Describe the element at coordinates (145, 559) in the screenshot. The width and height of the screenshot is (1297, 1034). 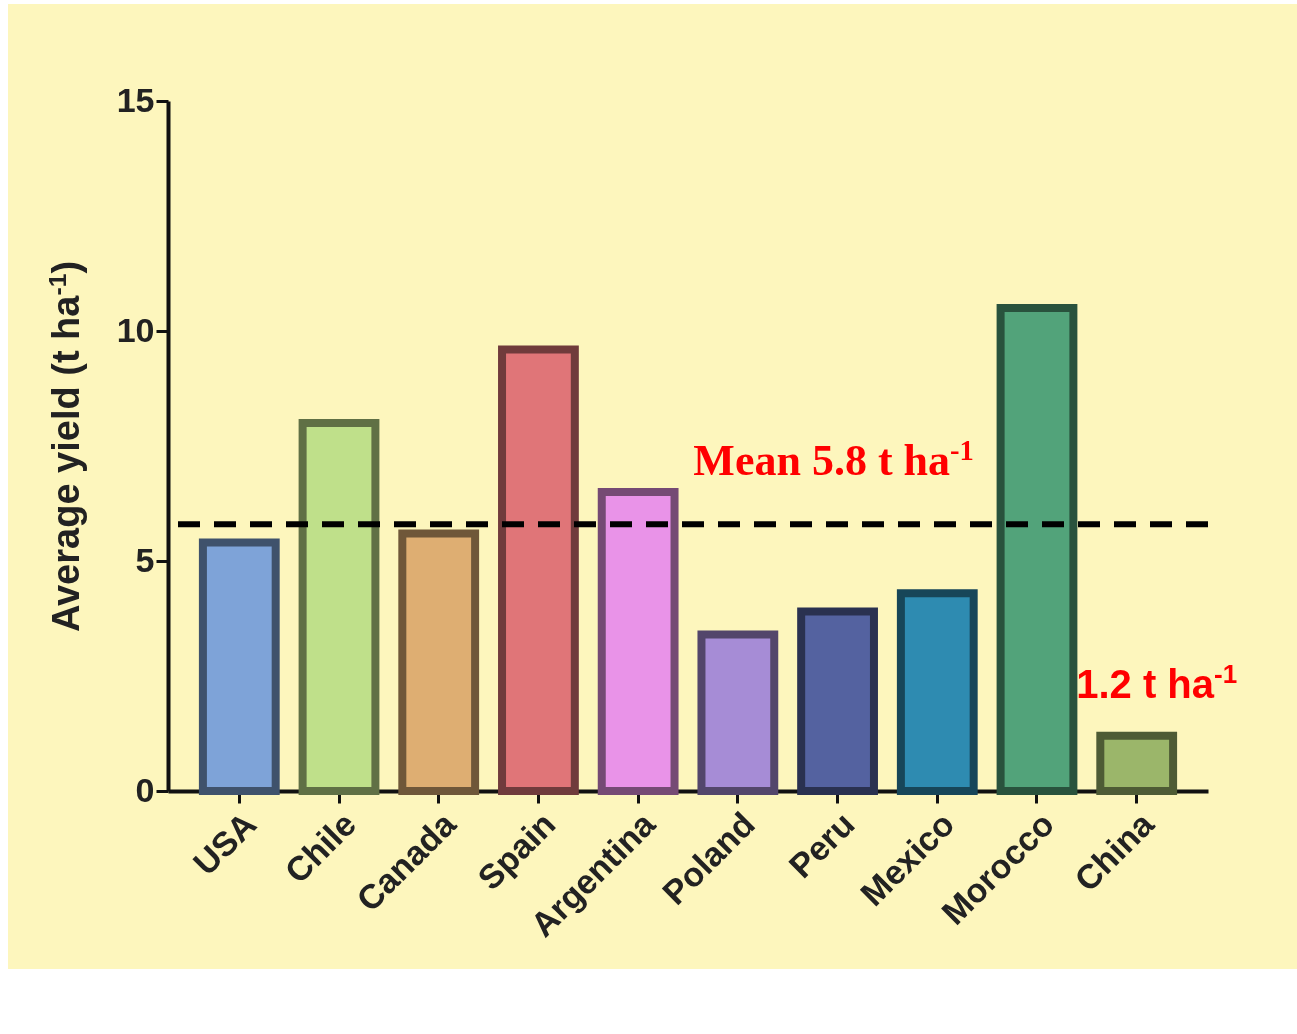
I see `y-tick-label: 5` at that location.